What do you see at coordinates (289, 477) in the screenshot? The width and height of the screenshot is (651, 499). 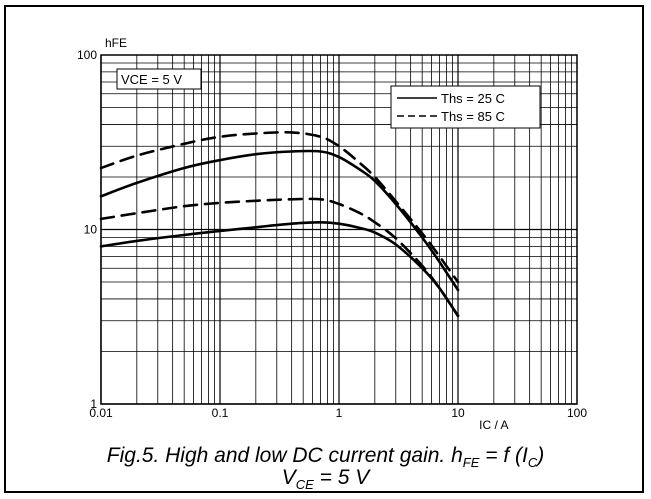 I see `caption2-prefix: V` at bounding box center [289, 477].